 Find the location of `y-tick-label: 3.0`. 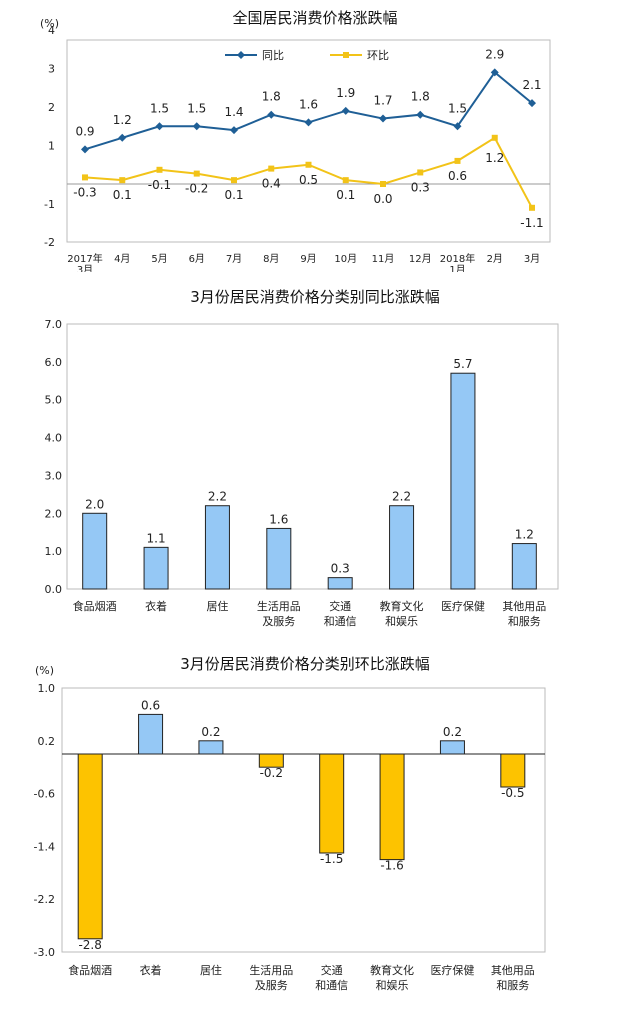

y-tick-label: 3.0 is located at coordinates (54, 475).